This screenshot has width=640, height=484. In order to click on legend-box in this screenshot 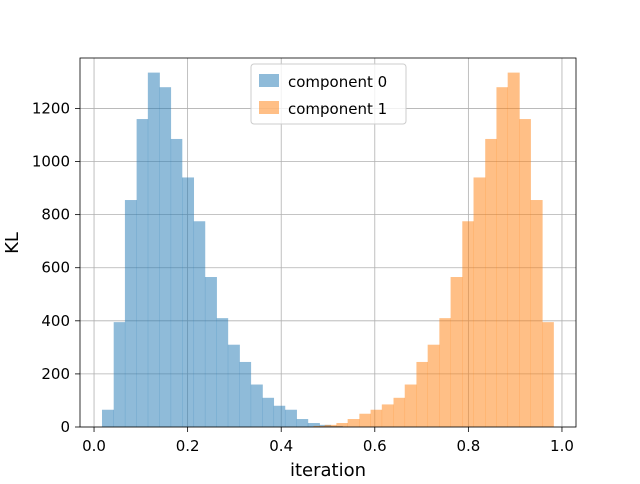, I will do `click(328, 94)`.